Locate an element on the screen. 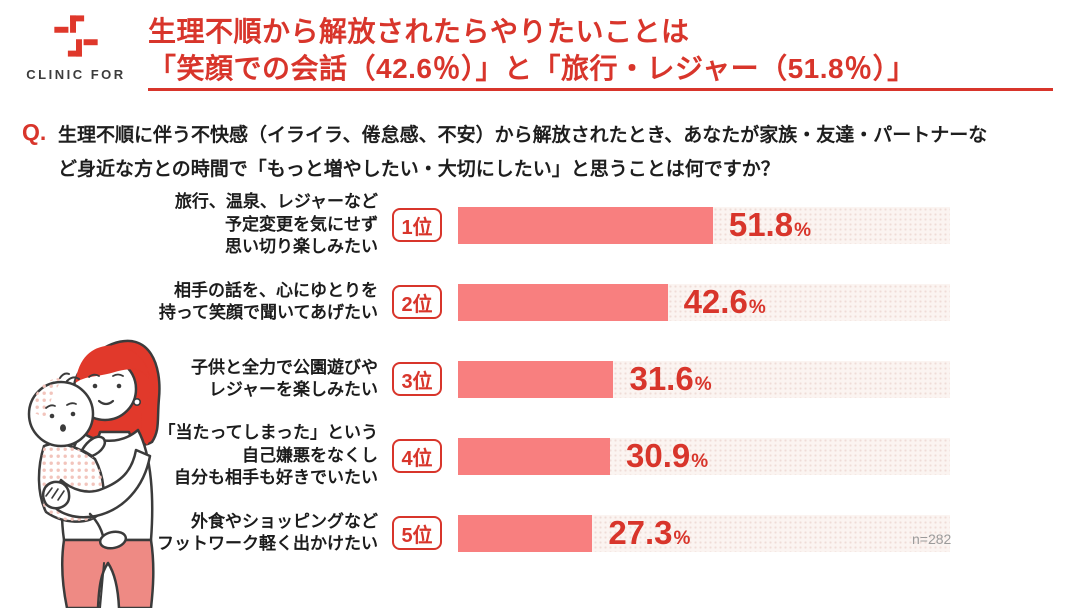  rank-badge: 3位 is located at coordinates (417, 379).